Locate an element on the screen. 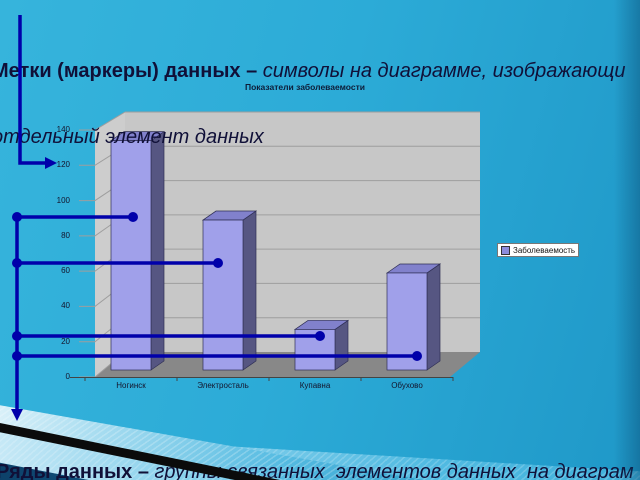 This screenshot has height=480, width=640. y-axis-tick-label: 60 is located at coordinates (65, 271).